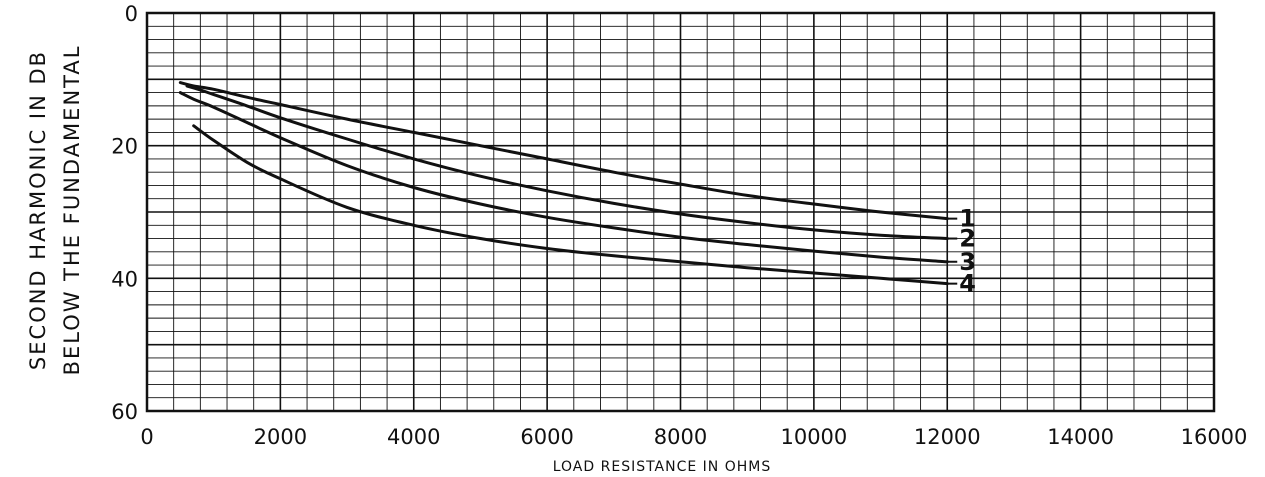 The image size is (1265, 477). Describe the element at coordinates (680, 437) in the screenshot. I see `x-tick-label: 8000` at that location.